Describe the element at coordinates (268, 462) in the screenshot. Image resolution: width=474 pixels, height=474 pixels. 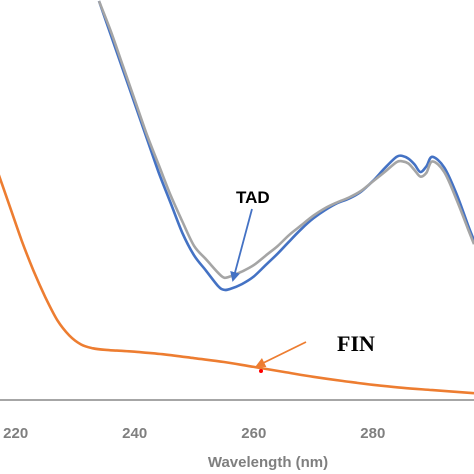
I see `x-axis-title: Wavelength (nm)` at that location.